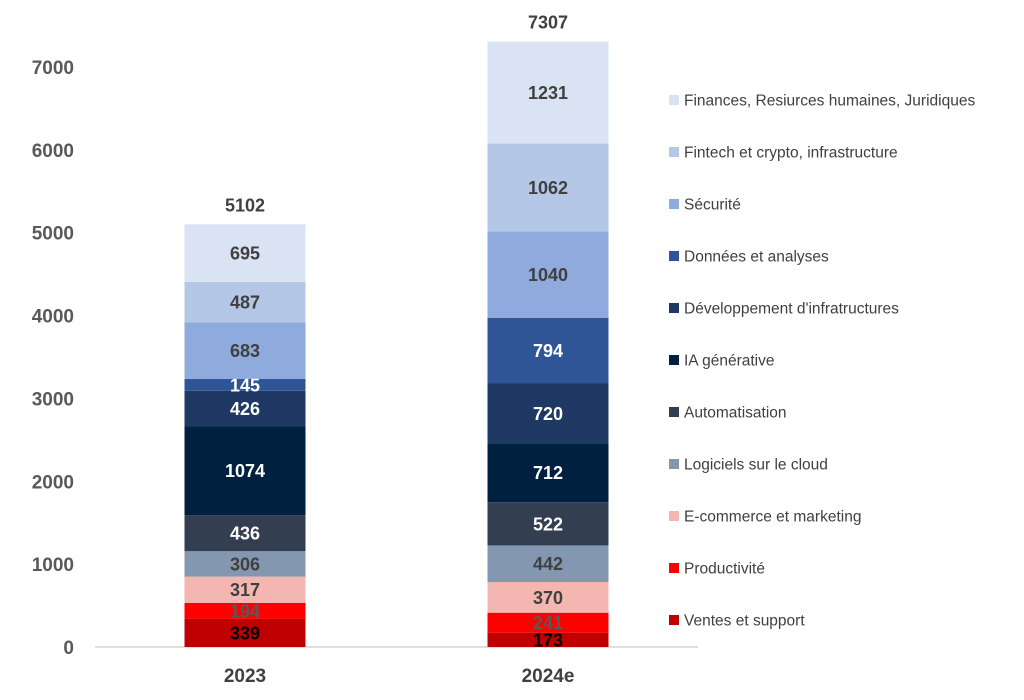 The height and width of the screenshot is (700, 1024). Describe the element at coordinates (53, 151) in the screenshot. I see `y-tick-label-6000: 6000` at that location.